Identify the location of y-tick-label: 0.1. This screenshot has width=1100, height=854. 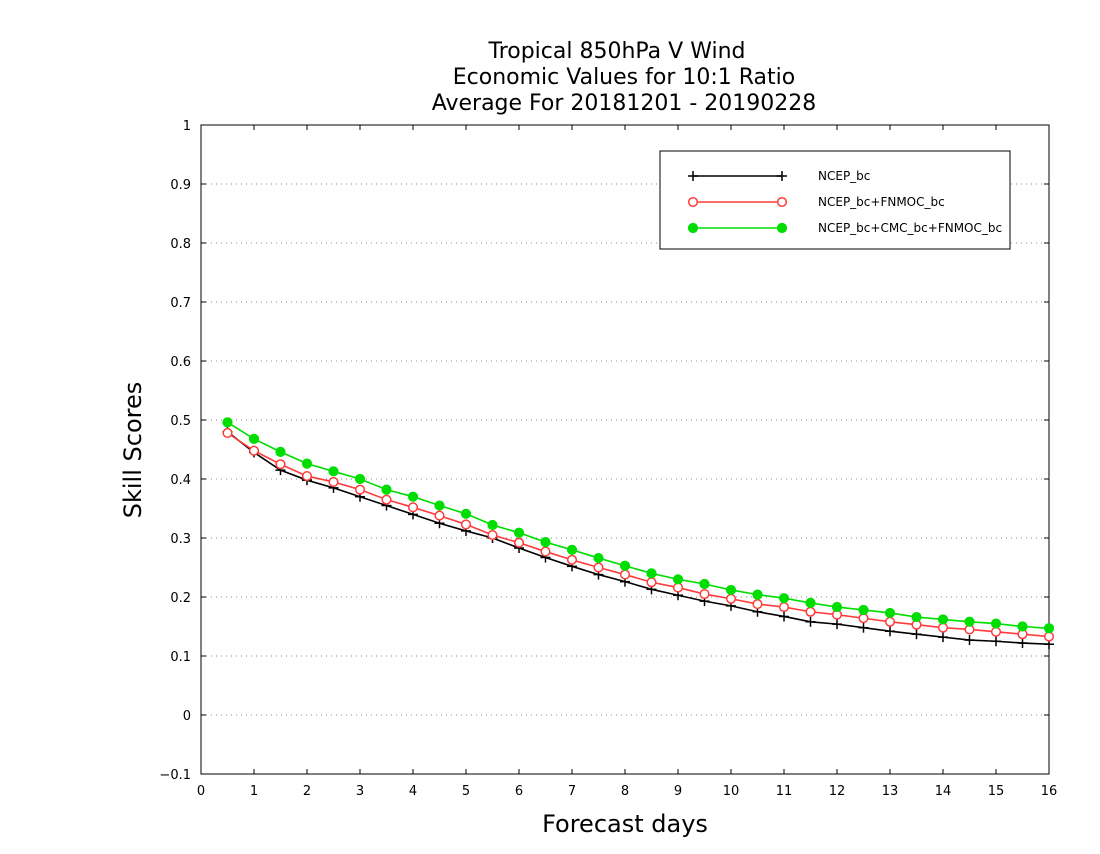
(180, 657).